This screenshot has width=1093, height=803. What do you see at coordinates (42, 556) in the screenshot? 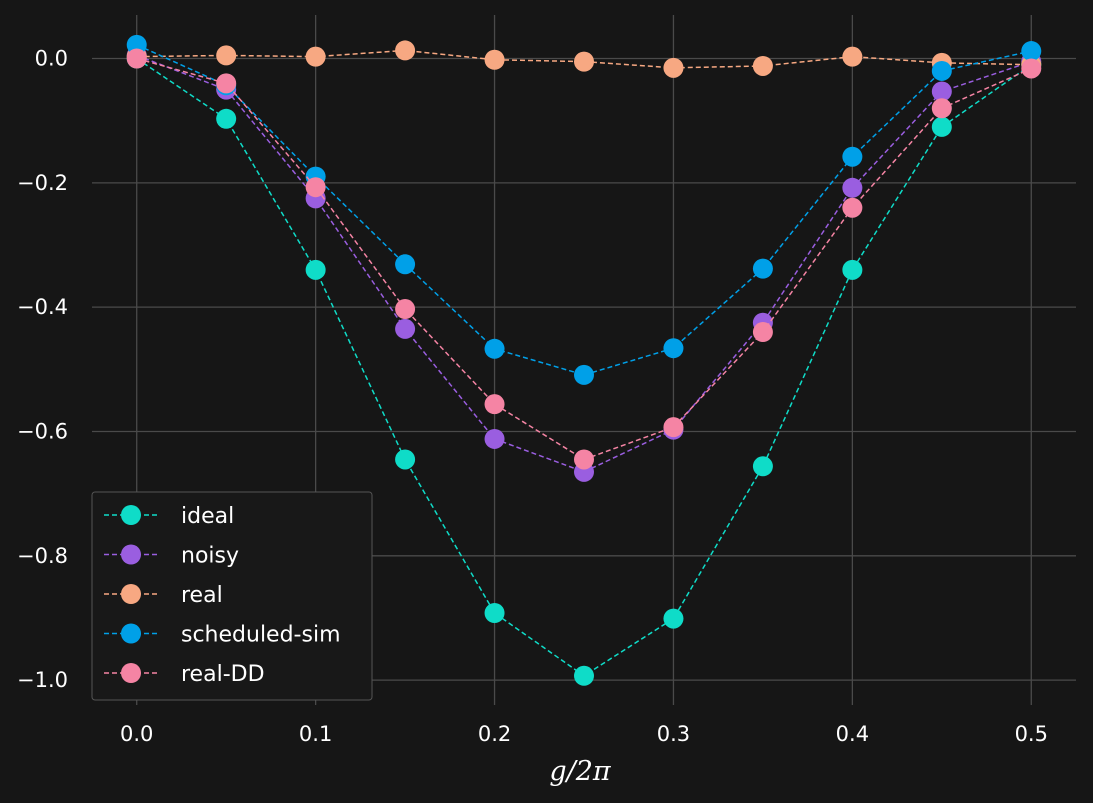
I see `y-tick-label: −0.8` at bounding box center [42, 556].